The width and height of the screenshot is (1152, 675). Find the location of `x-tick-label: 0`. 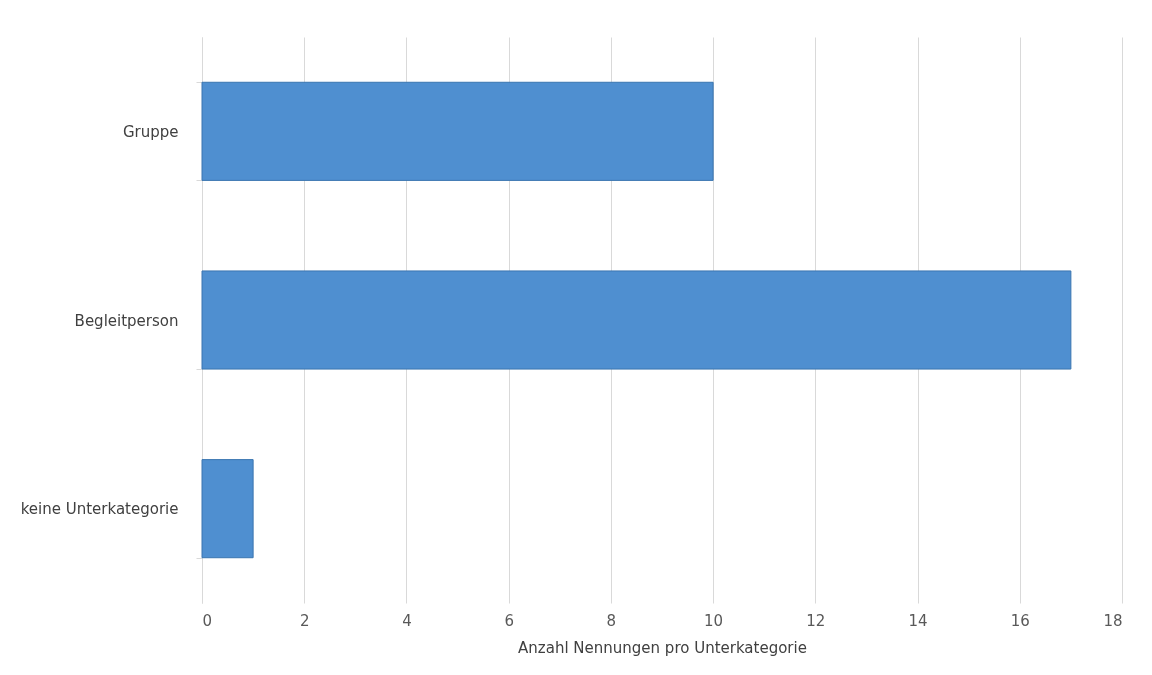

x-tick-label: 0 is located at coordinates (207, 620).